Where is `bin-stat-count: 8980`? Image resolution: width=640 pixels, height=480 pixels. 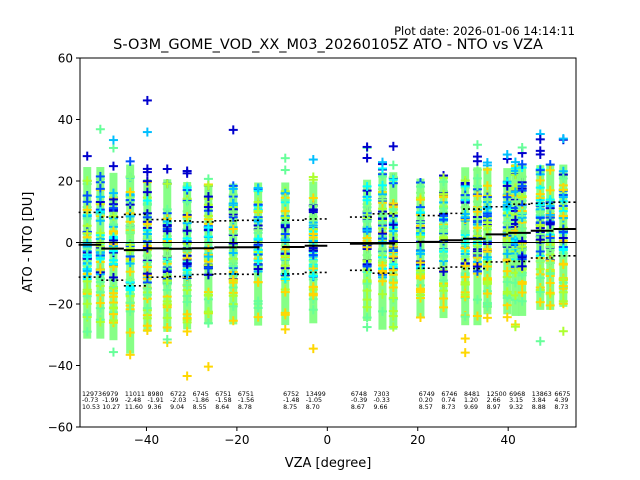 bin-stat-count: 8980 is located at coordinates (155, 394).